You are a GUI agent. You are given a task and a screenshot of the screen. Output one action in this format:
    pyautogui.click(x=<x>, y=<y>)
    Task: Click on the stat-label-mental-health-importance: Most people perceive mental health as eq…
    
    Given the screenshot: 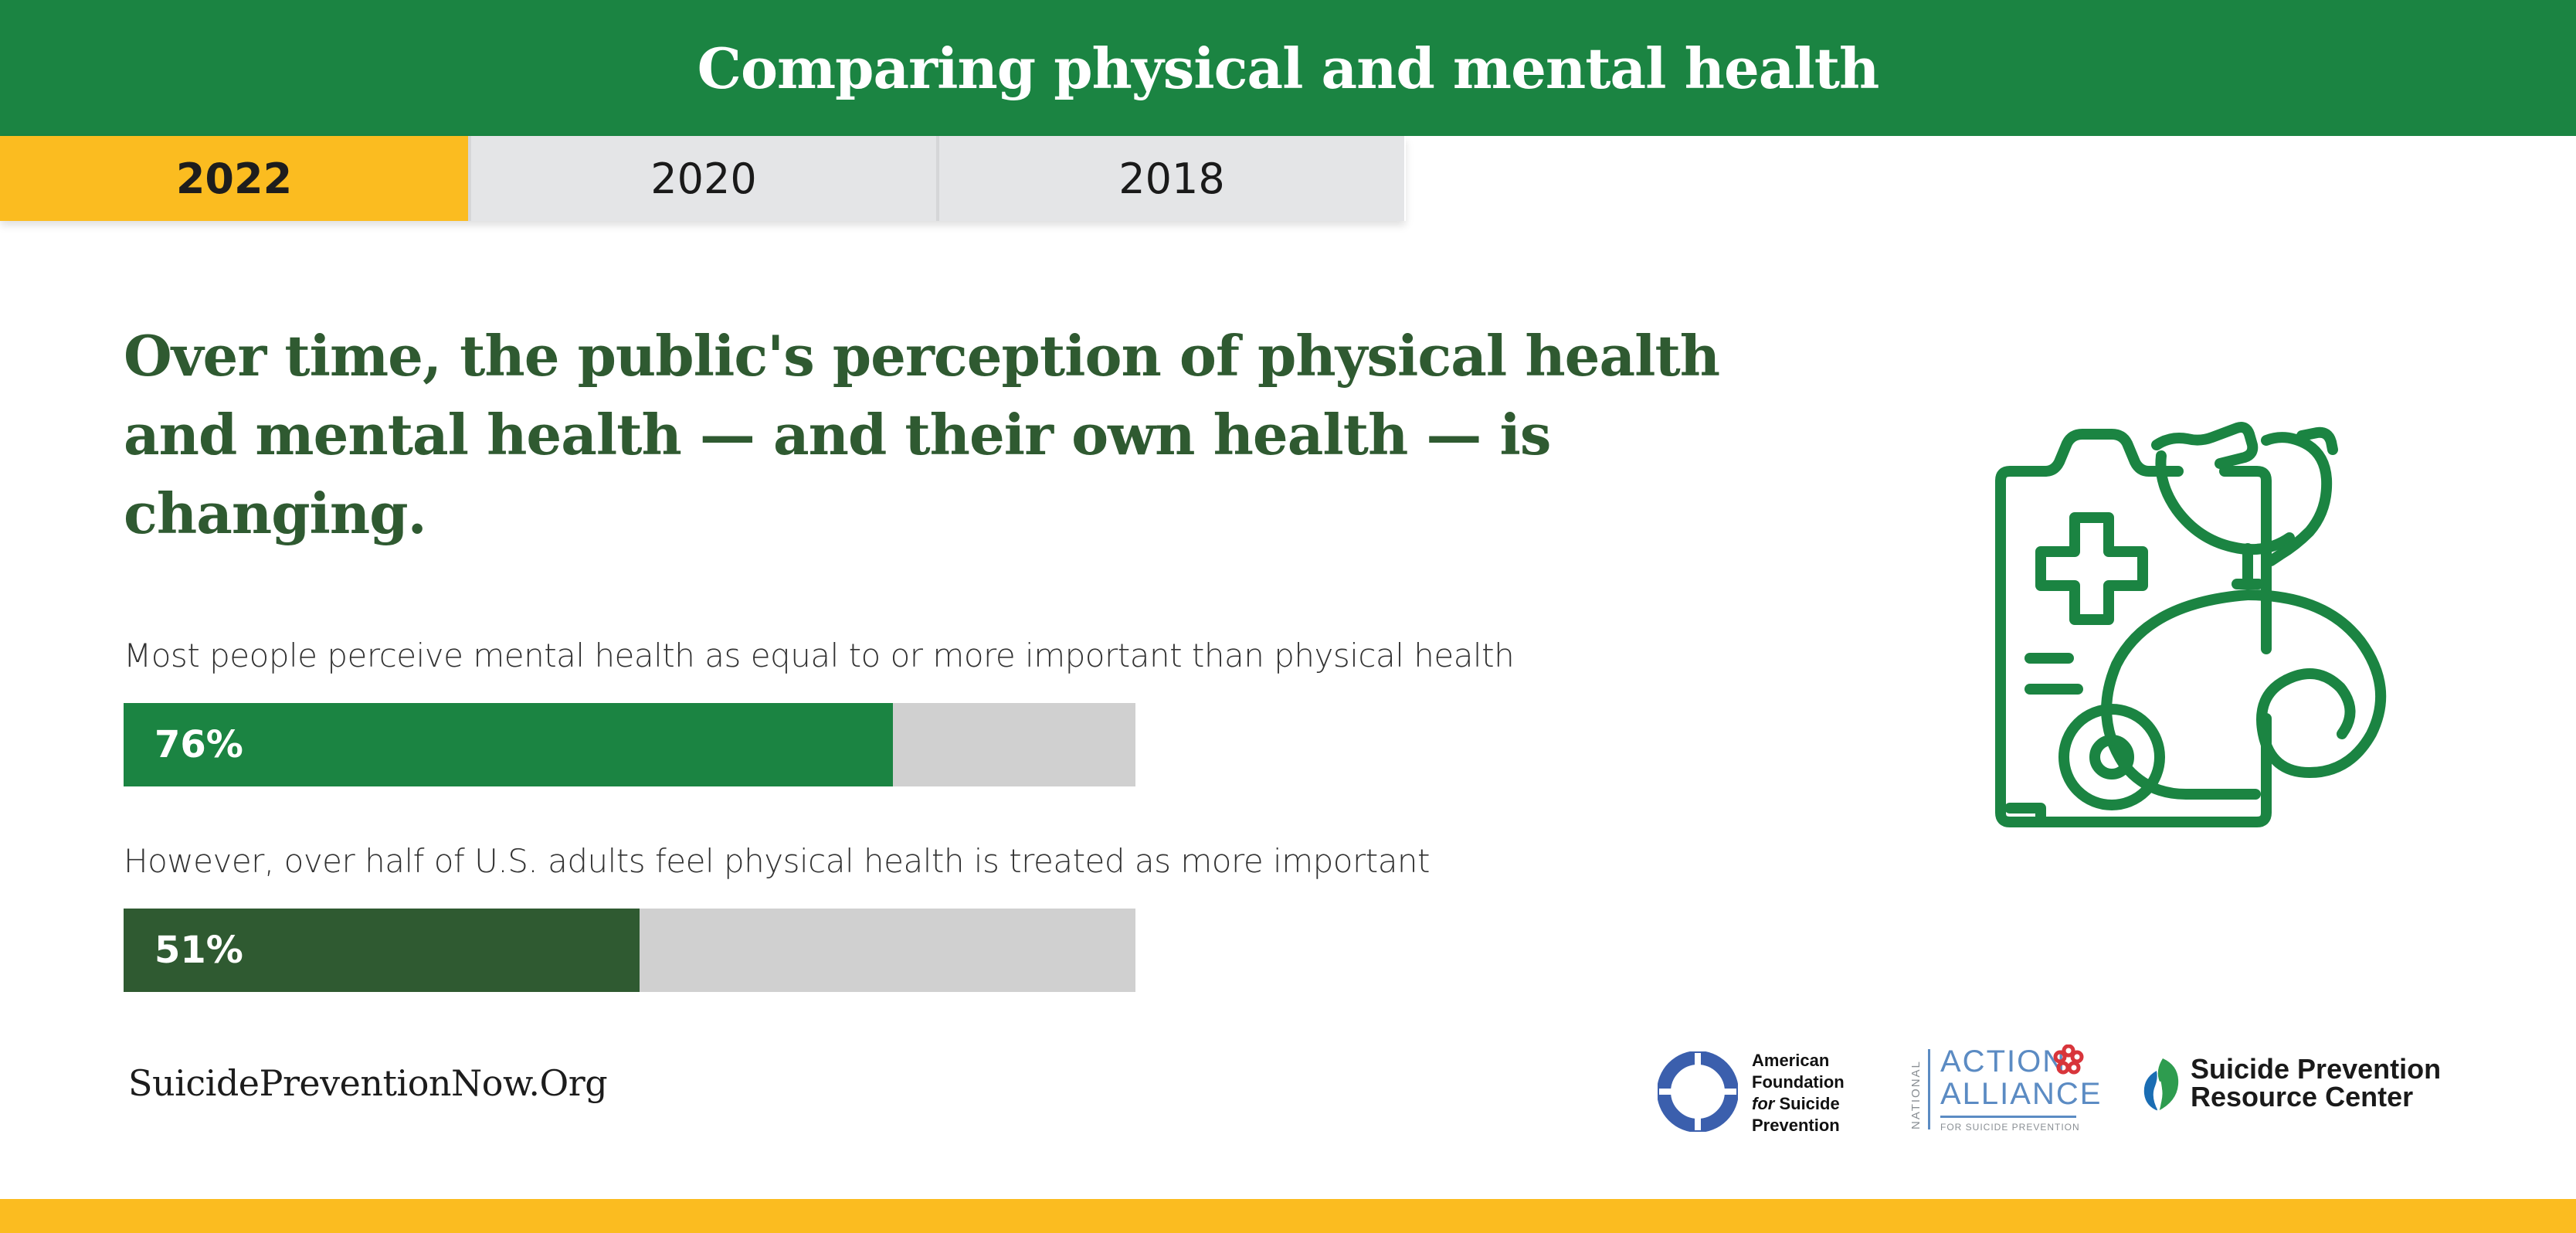 What is the action you would take?
    pyautogui.click(x=820, y=655)
    